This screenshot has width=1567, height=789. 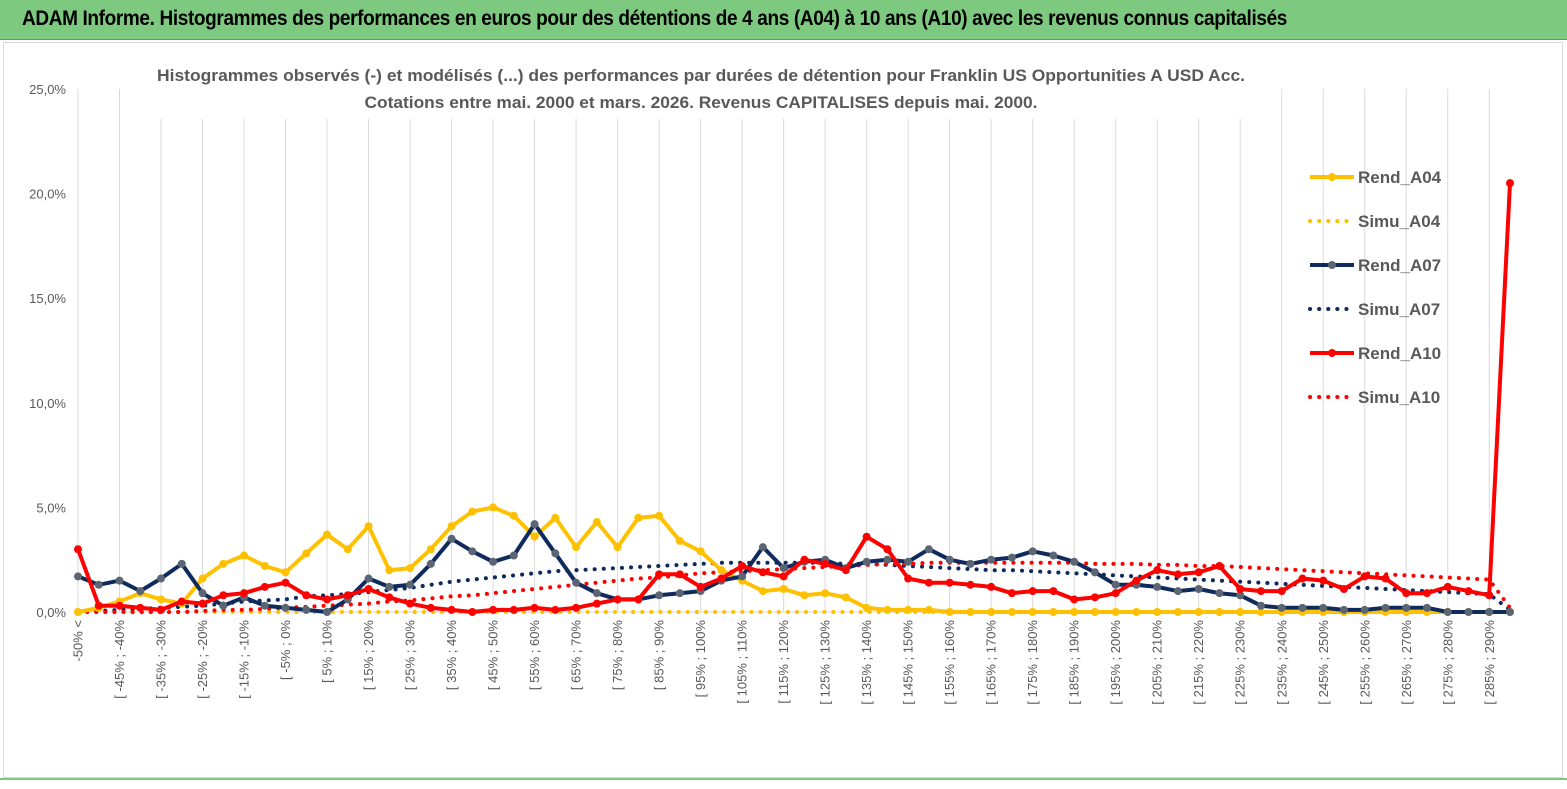 What do you see at coordinates (1374, 221) in the screenshot?
I see `legend-item-simu-a04: Simu_A04` at bounding box center [1374, 221].